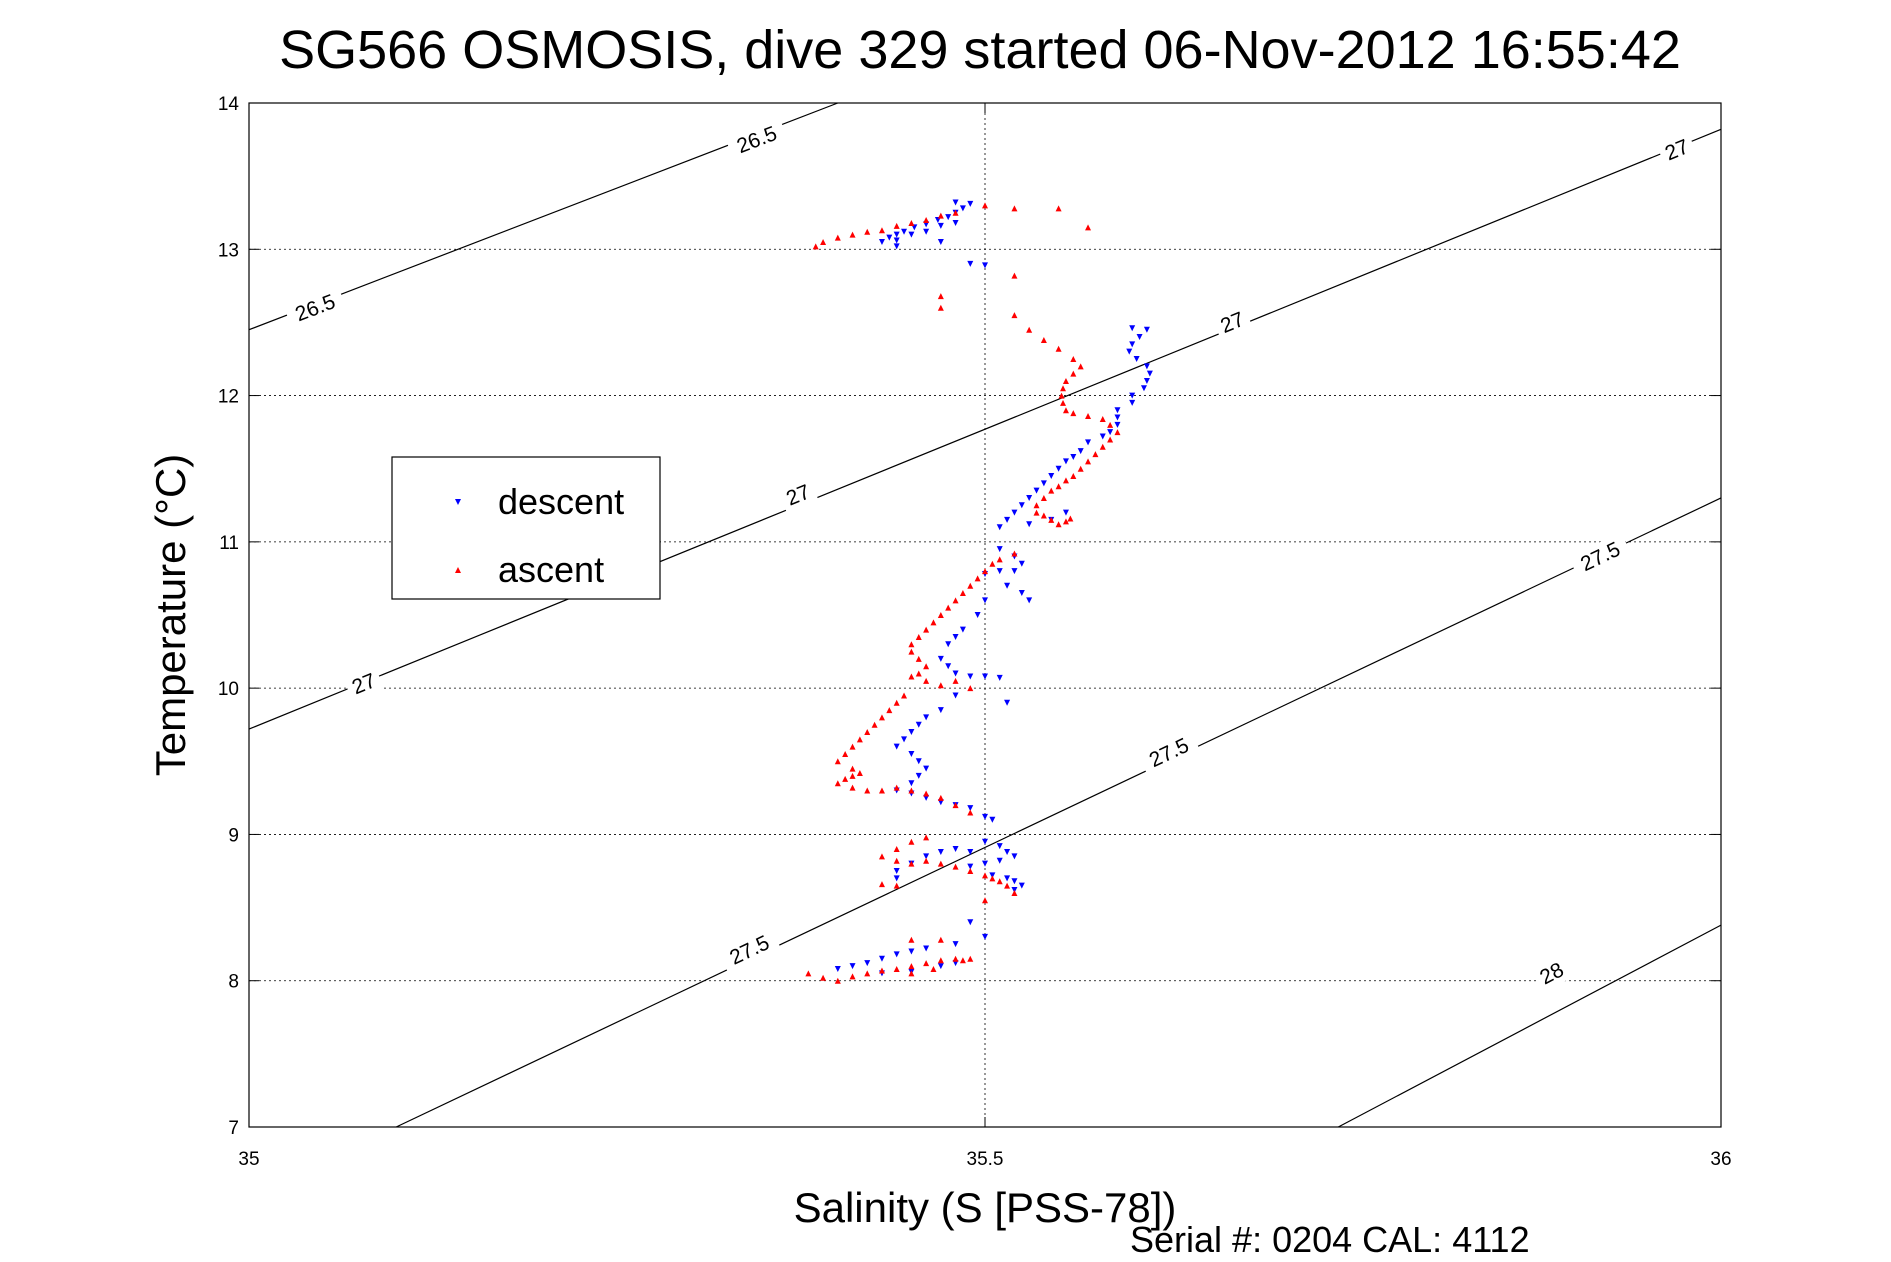 The height and width of the screenshot is (1262, 1891). Describe the element at coordinates (1720, 1159) in the screenshot. I see `x-tick-label: 36` at that location.